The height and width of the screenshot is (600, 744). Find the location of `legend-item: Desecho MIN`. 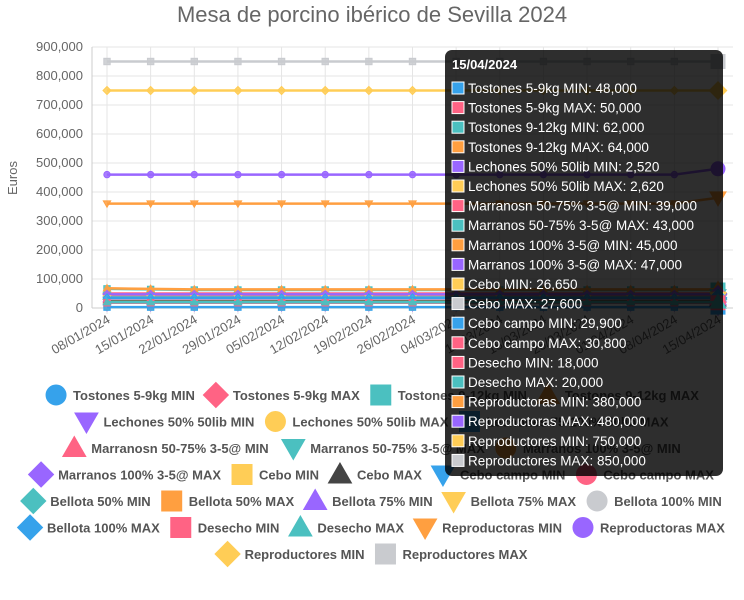

legend-item: Desecho MIN is located at coordinates (225, 527).